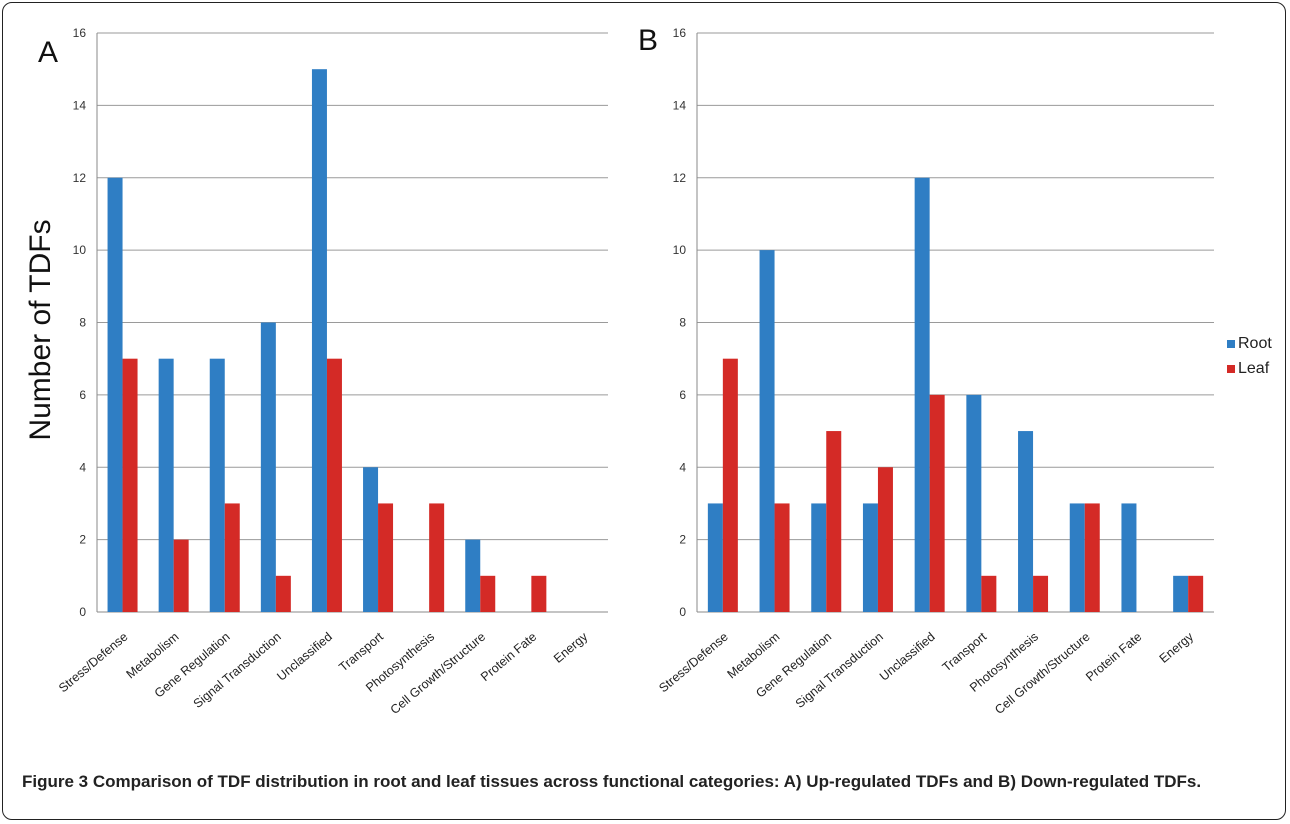  What do you see at coordinates (680, 178) in the screenshot?
I see `panel-b-y-tick-label: 12` at bounding box center [680, 178].